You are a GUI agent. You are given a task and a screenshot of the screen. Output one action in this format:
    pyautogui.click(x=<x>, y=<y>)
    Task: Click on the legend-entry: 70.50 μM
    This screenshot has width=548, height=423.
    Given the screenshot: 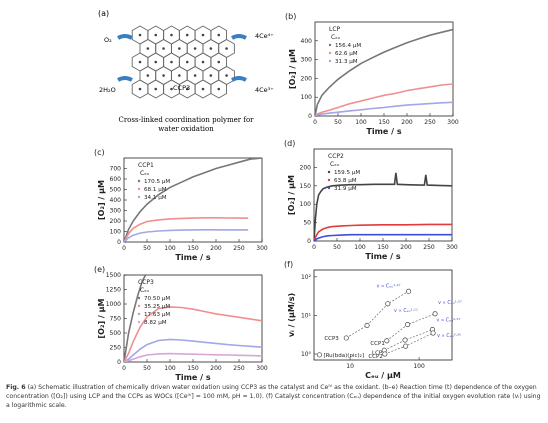 What is the action you would take?
    pyautogui.click(x=157, y=299)
    